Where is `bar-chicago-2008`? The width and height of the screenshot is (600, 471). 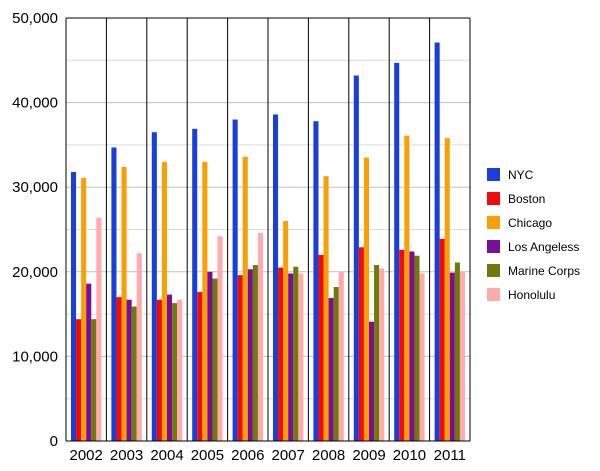 bar-chicago-2008 is located at coordinates (326, 308).